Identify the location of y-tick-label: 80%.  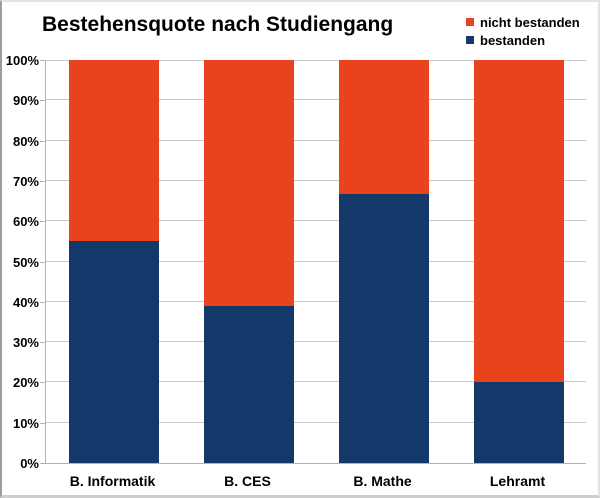
(25, 141).